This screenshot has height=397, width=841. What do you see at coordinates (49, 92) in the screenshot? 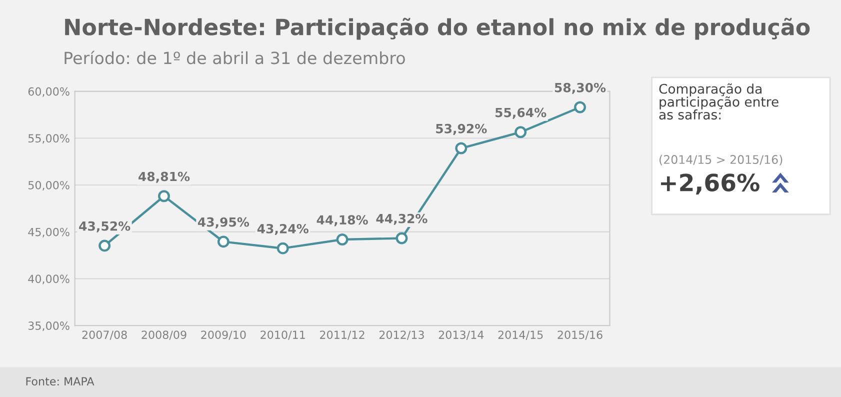
I see `y-tick-label: 60,00%` at bounding box center [49, 92].